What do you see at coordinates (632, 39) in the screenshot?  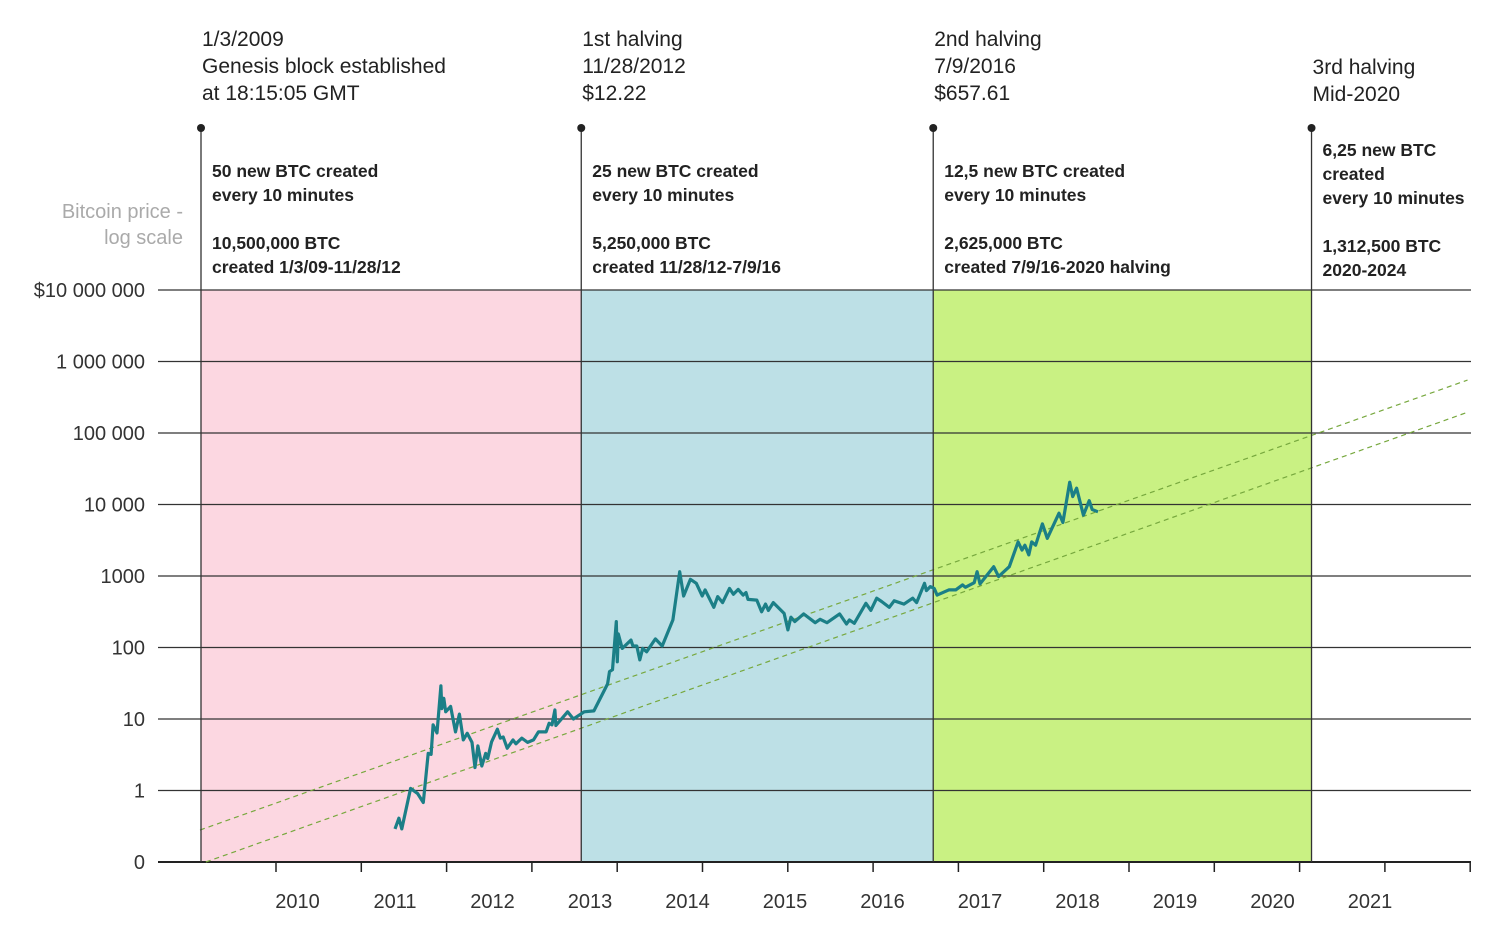 I see `event-header-text: 1st halving` at bounding box center [632, 39].